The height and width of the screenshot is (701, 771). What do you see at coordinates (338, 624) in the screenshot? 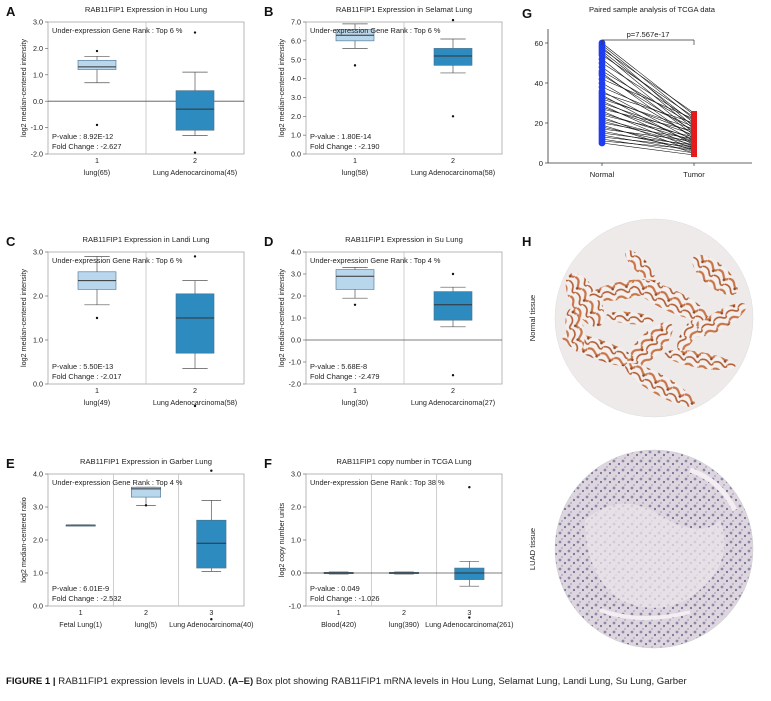
I see `group-label: Blood(420)` at bounding box center [338, 624].